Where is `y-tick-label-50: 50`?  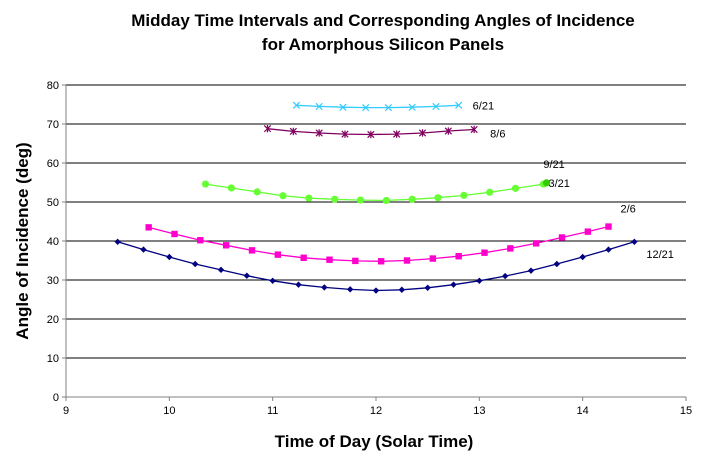
y-tick-label-50: 50 is located at coordinates (53, 203).